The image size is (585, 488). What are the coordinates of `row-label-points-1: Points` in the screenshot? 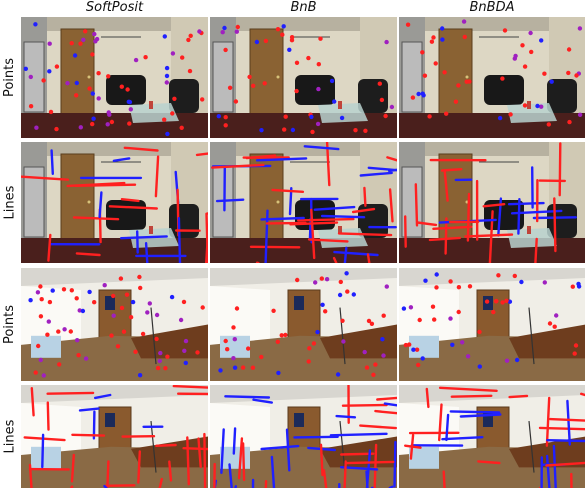 It's located at (10, 77).